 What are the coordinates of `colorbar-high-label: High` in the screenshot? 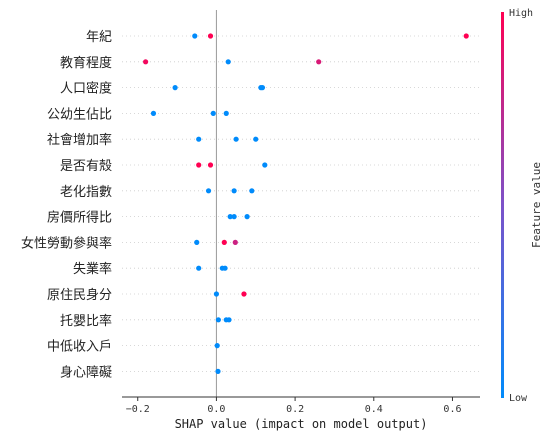 It's located at (521, 13).